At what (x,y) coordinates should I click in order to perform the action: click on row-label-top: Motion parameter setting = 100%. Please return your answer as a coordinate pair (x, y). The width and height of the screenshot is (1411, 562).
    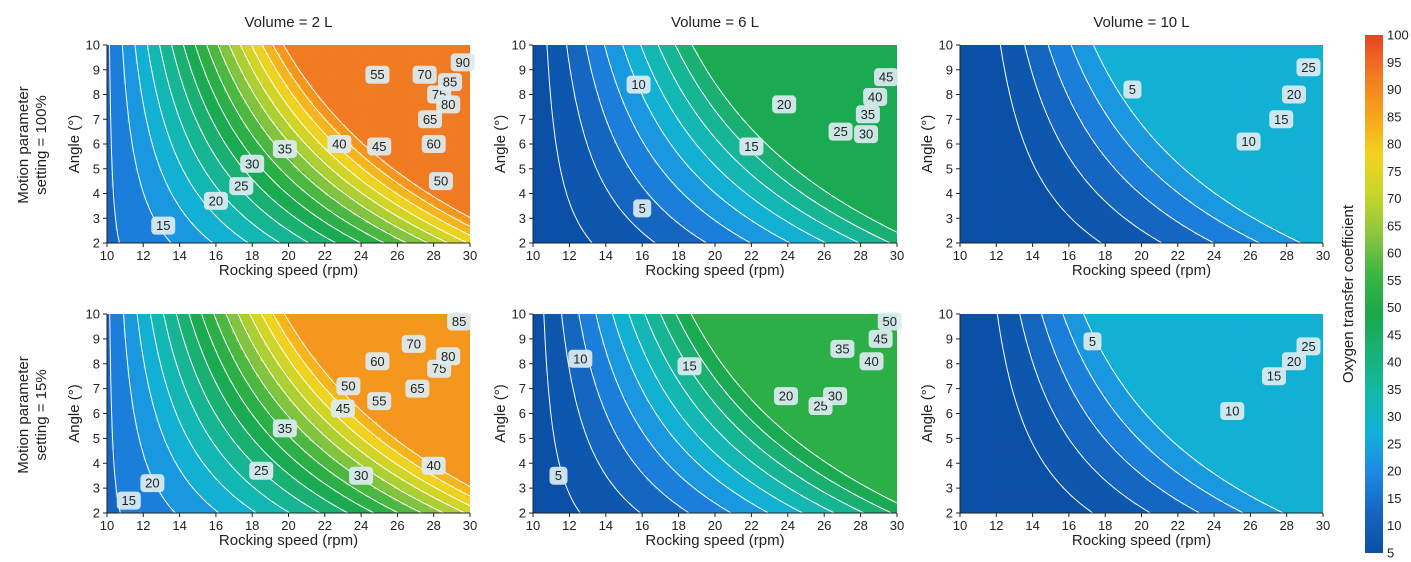
    Looking at the image, I should click on (32, 145).